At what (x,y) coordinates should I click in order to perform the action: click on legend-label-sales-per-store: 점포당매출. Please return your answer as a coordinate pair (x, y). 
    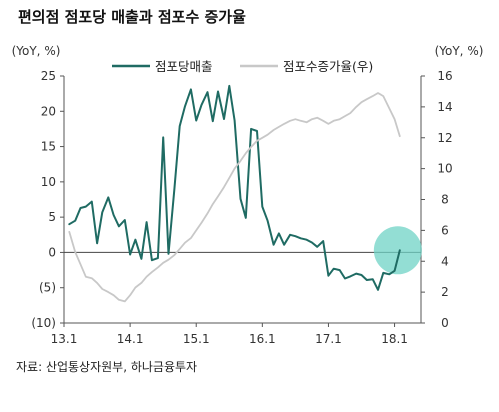
    Looking at the image, I should click on (184, 66).